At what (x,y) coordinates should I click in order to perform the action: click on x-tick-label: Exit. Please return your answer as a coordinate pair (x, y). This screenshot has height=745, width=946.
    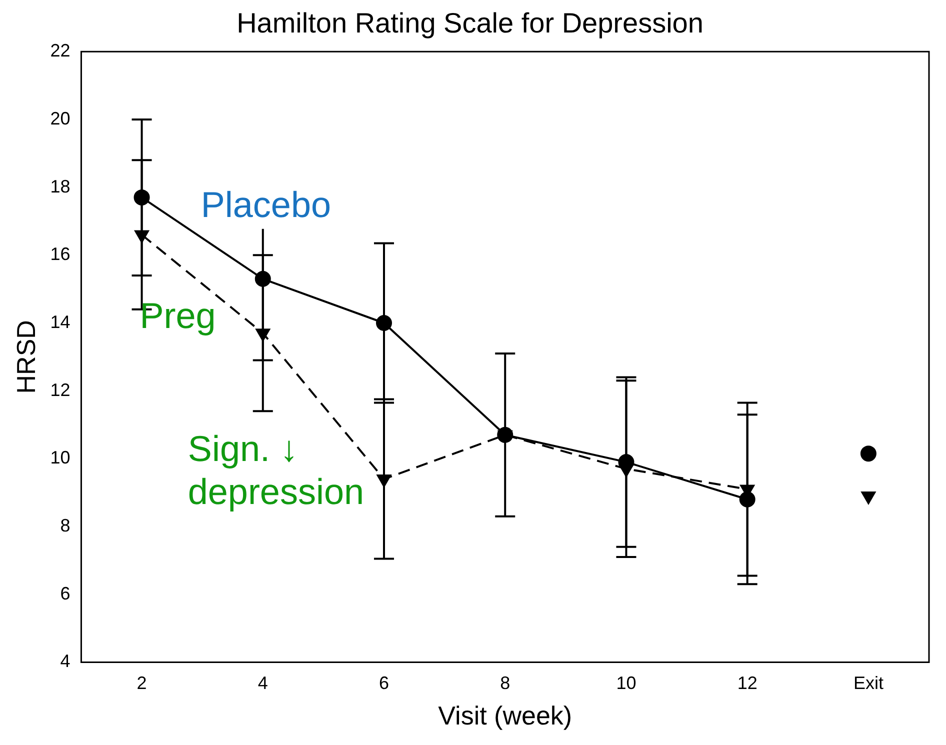
    Looking at the image, I should click on (868, 682).